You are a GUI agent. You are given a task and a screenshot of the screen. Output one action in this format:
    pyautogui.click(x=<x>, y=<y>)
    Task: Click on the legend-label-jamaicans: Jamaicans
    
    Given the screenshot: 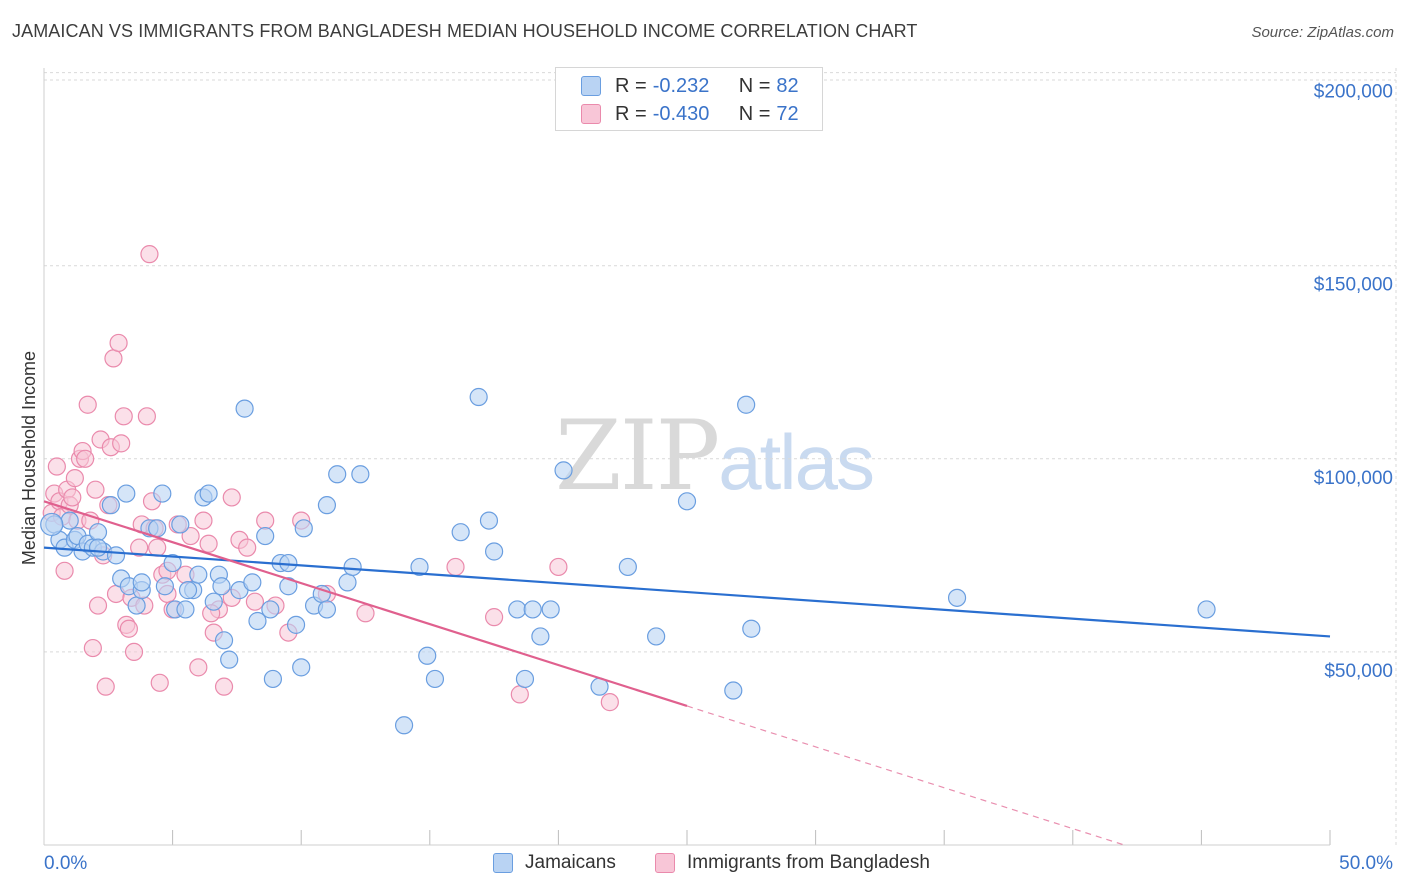 What is the action you would take?
    pyautogui.click(x=570, y=862)
    